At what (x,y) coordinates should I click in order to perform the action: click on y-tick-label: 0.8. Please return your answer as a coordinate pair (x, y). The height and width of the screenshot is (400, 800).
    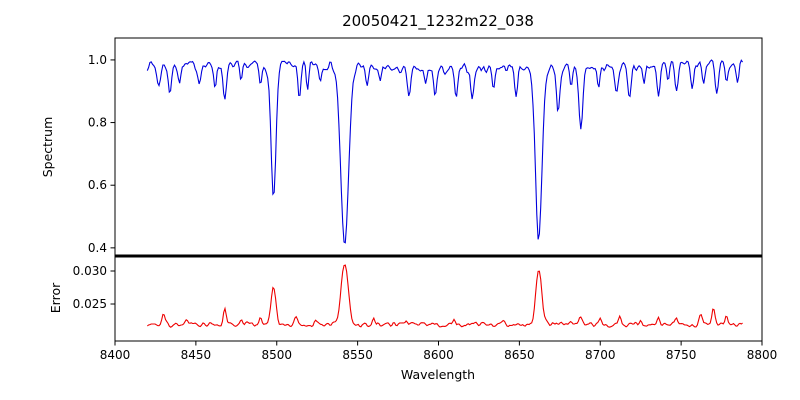
    Looking at the image, I should click on (97, 123).